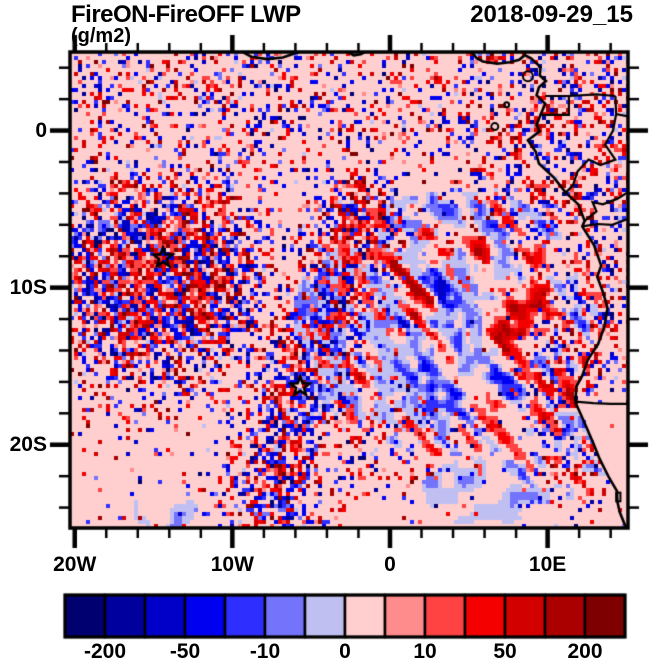 This screenshot has width=650, height=667. What do you see at coordinates (186, 14) in the screenshot?
I see `plot-title: FireON-FireOFF LWP` at bounding box center [186, 14].